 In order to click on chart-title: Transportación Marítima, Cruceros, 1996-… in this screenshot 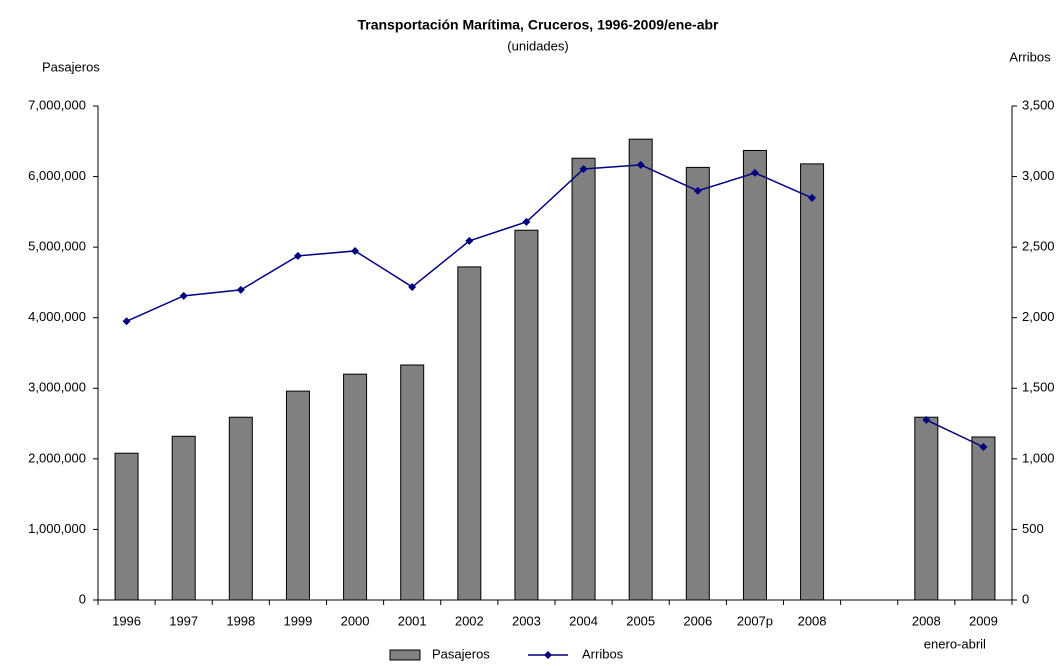, I will do `click(538, 25)`.